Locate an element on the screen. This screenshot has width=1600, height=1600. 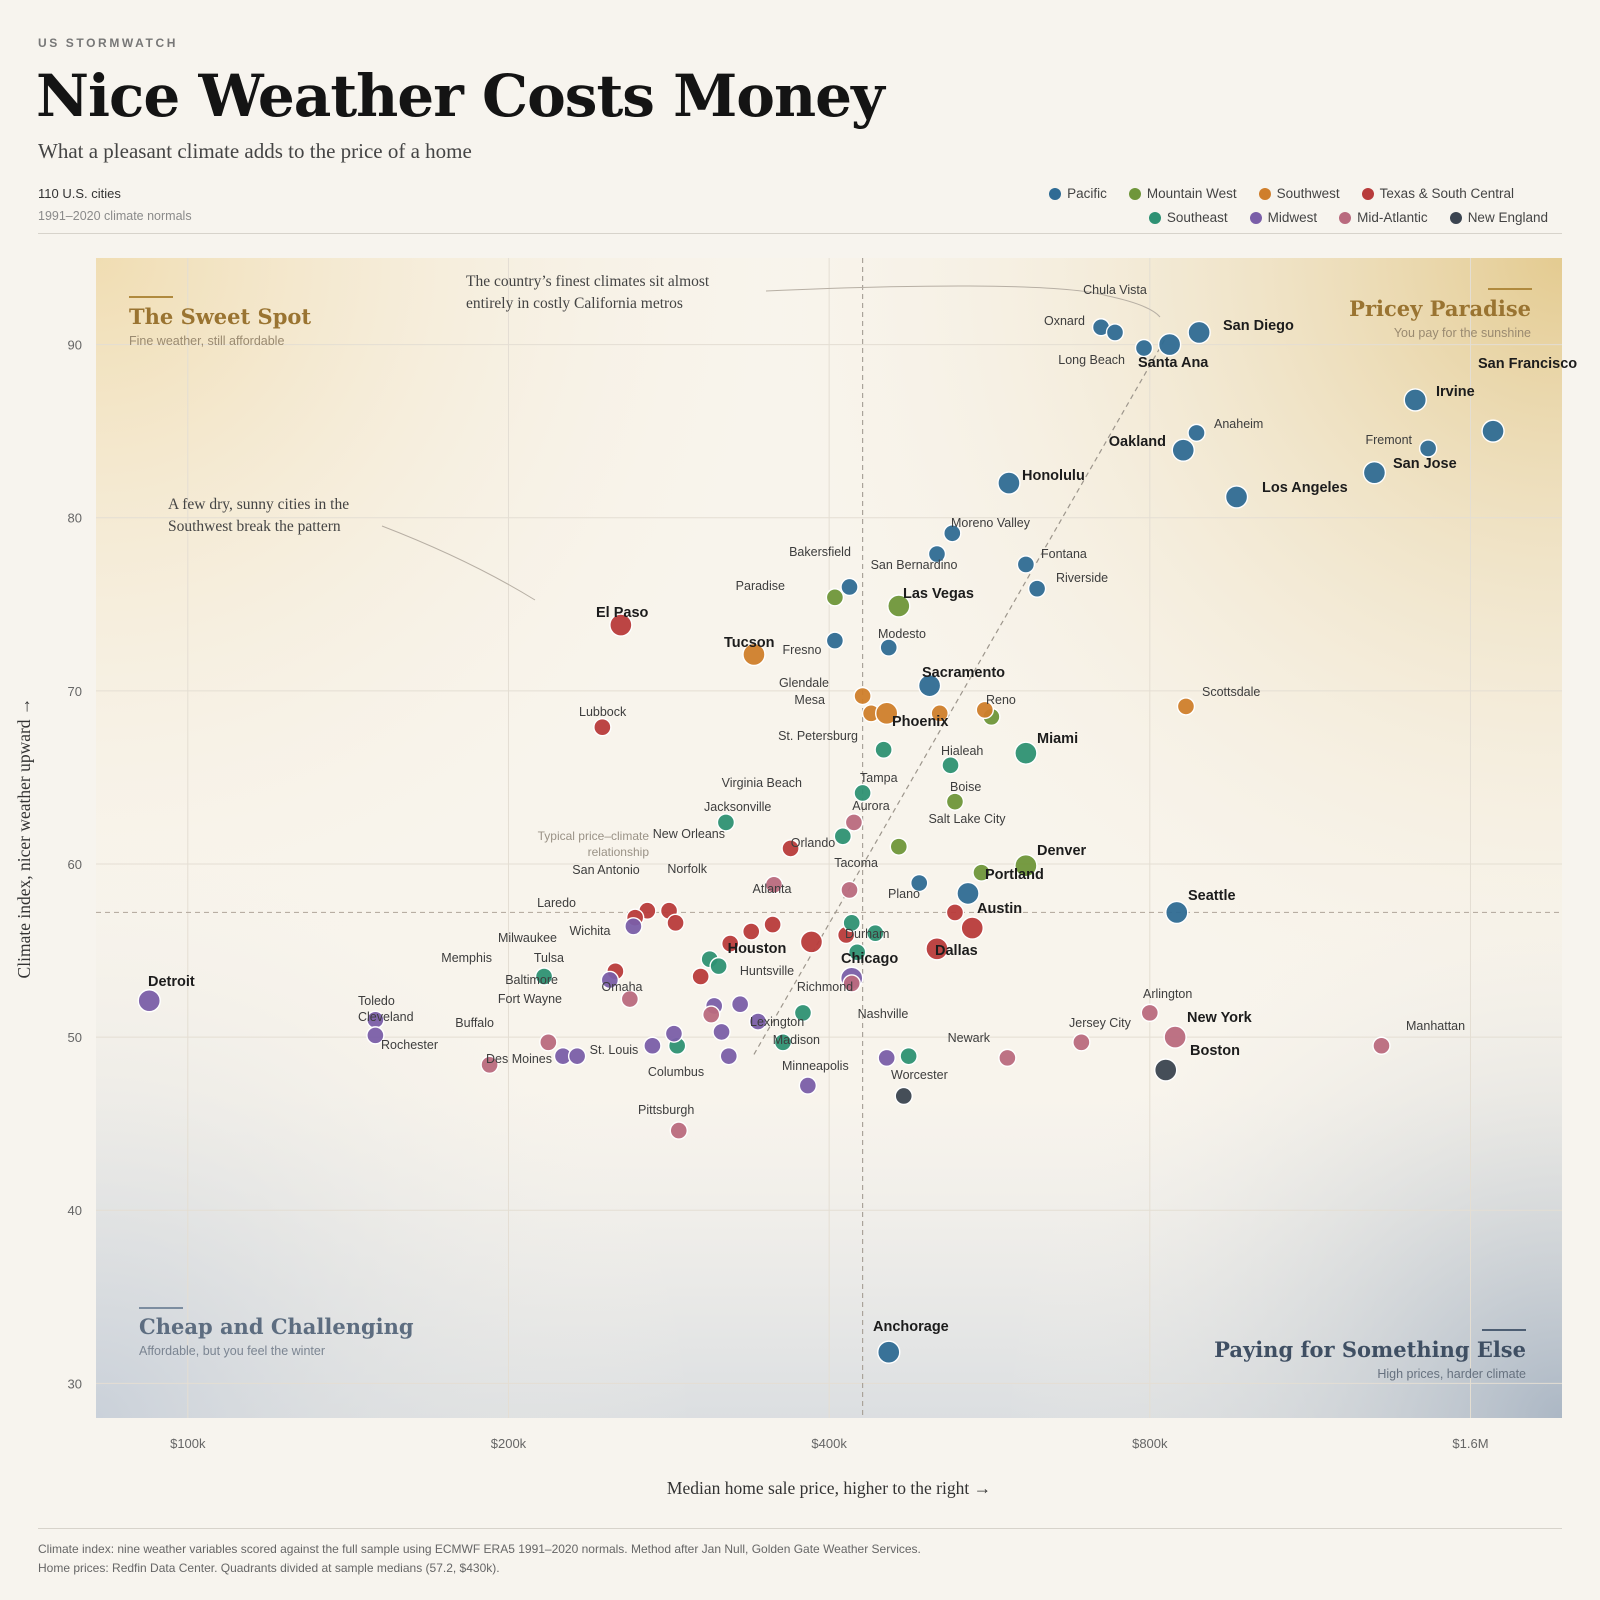
label-anaheim: Anaheim is located at coordinates (1238, 424).